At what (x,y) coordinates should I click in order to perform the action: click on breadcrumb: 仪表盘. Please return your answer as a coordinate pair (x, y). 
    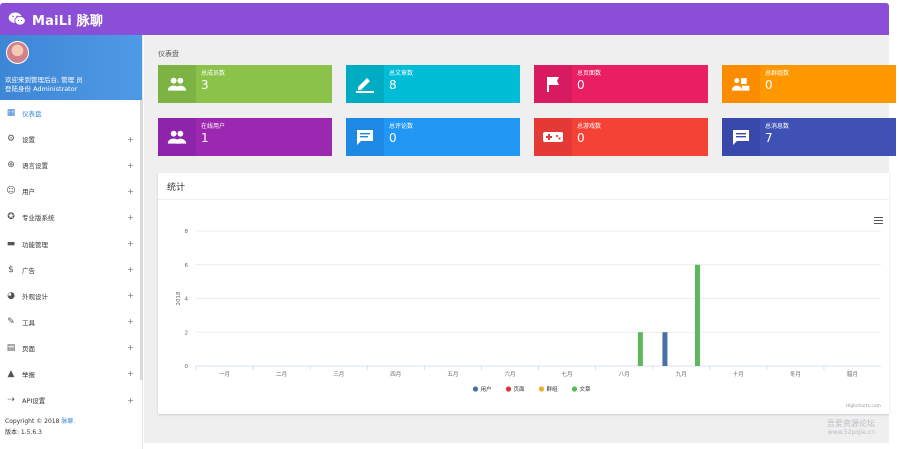
    Looking at the image, I should click on (168, 54).